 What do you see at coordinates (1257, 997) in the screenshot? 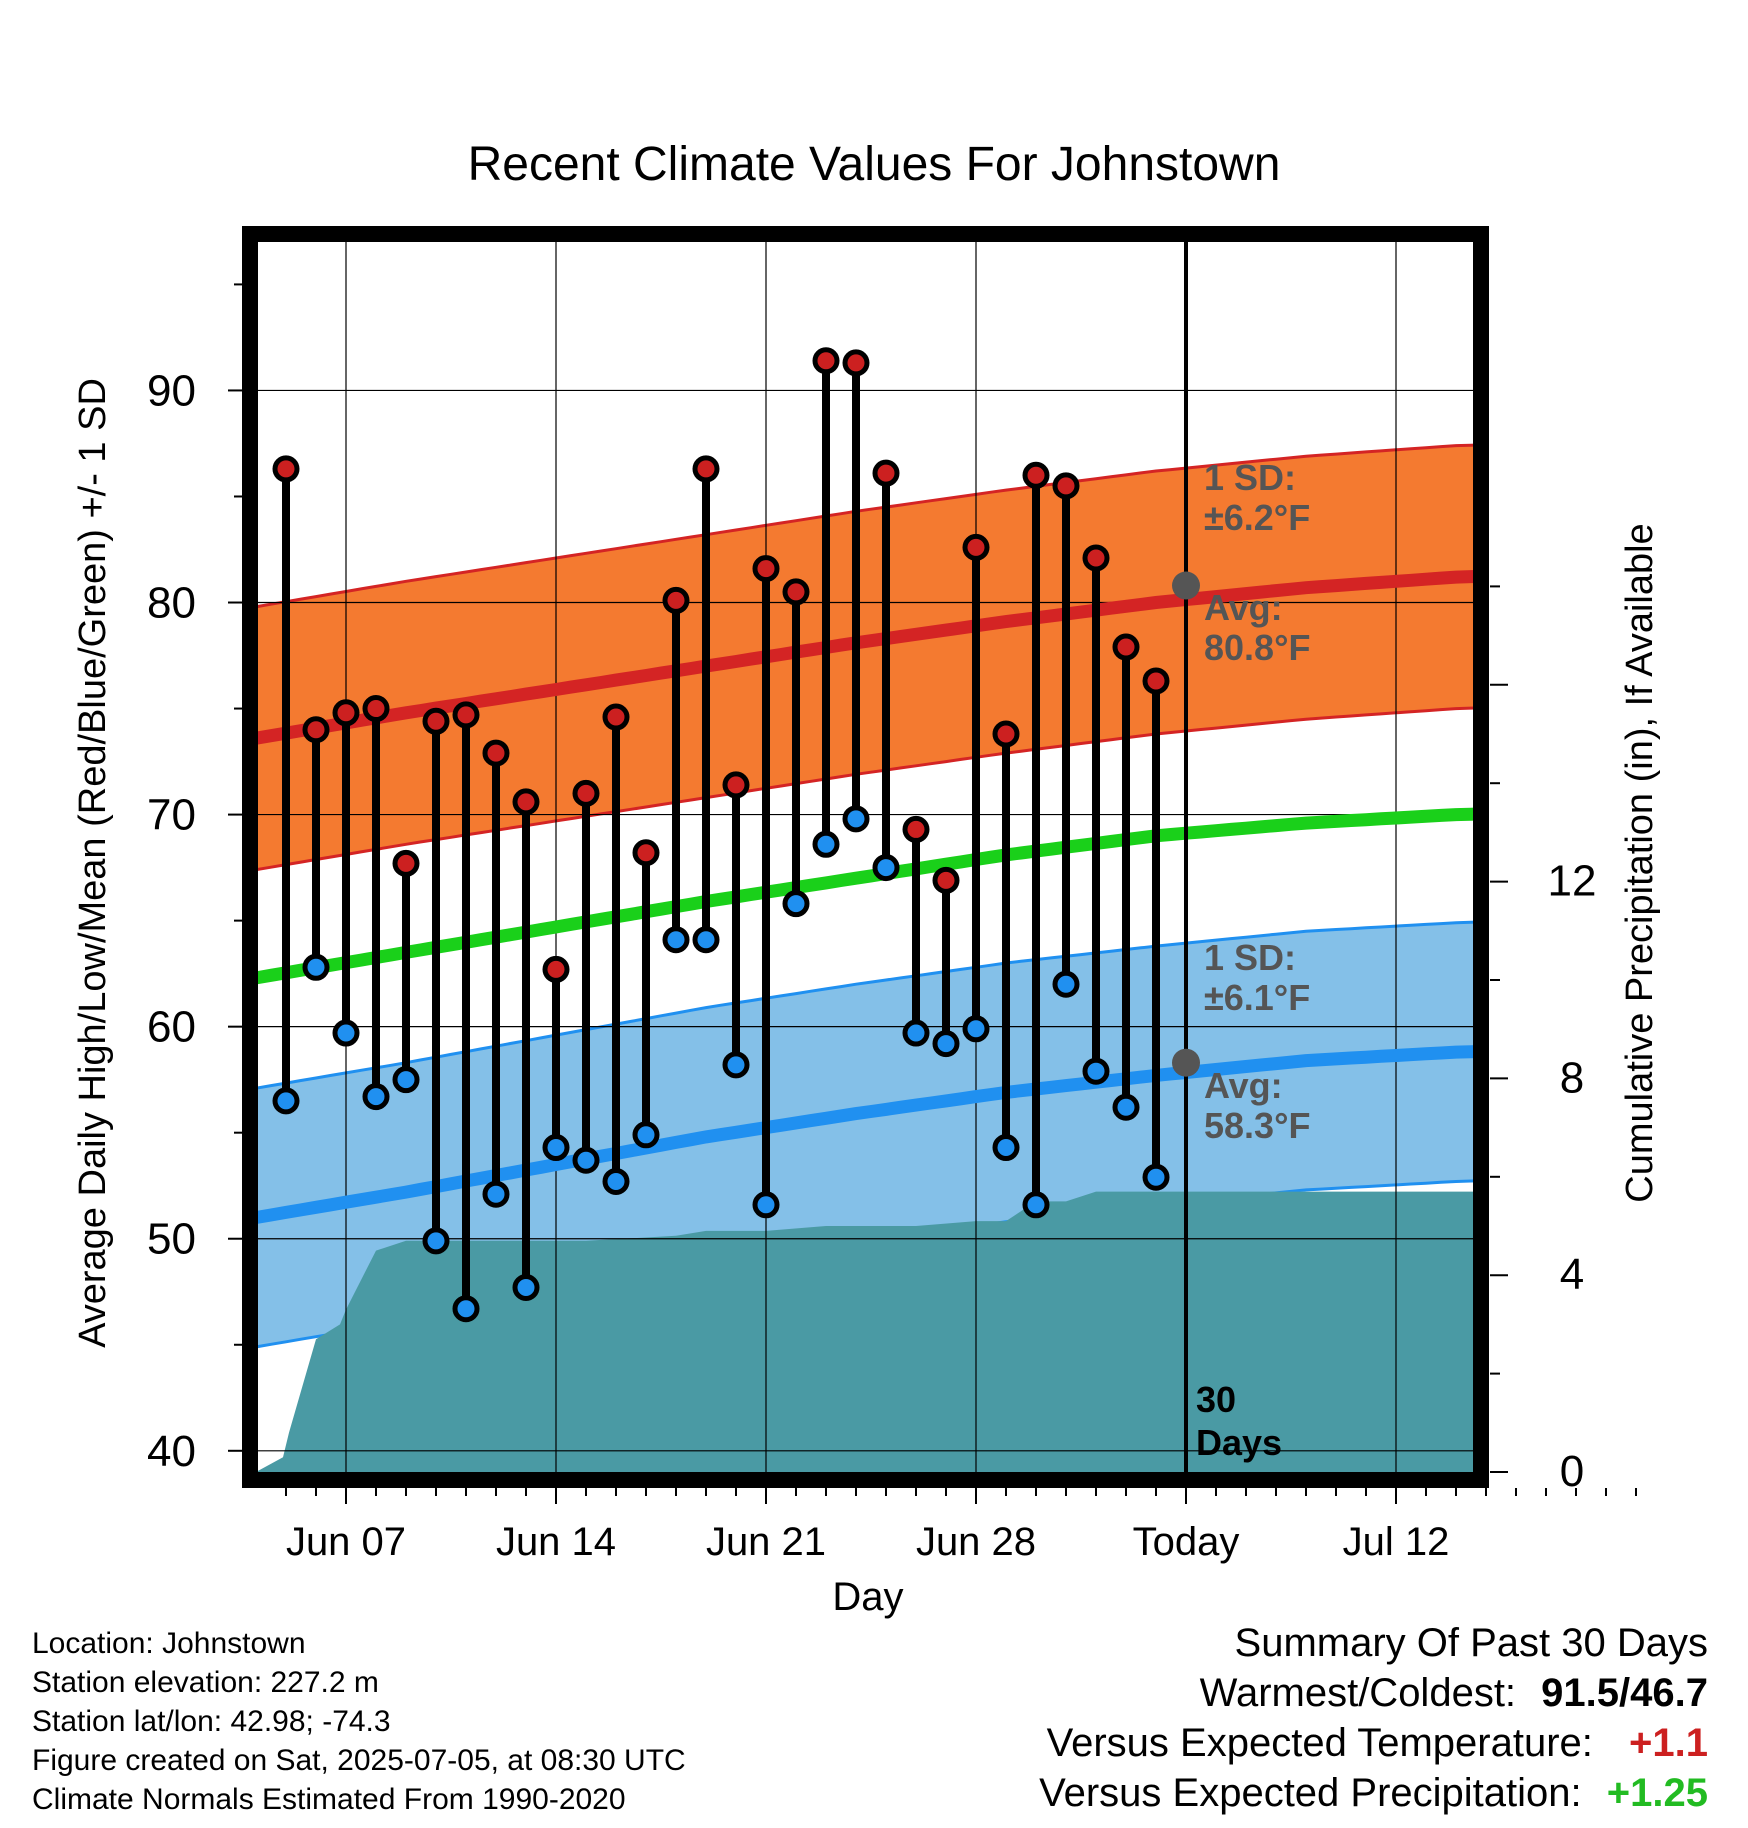
I see `low-sd-value: ±6.1°F` at bounding box center [1257, 997].